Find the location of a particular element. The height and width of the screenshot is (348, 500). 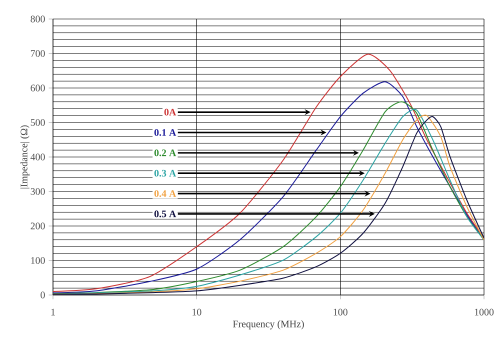

text: 0.1 A is located at coordinates (165, 132).